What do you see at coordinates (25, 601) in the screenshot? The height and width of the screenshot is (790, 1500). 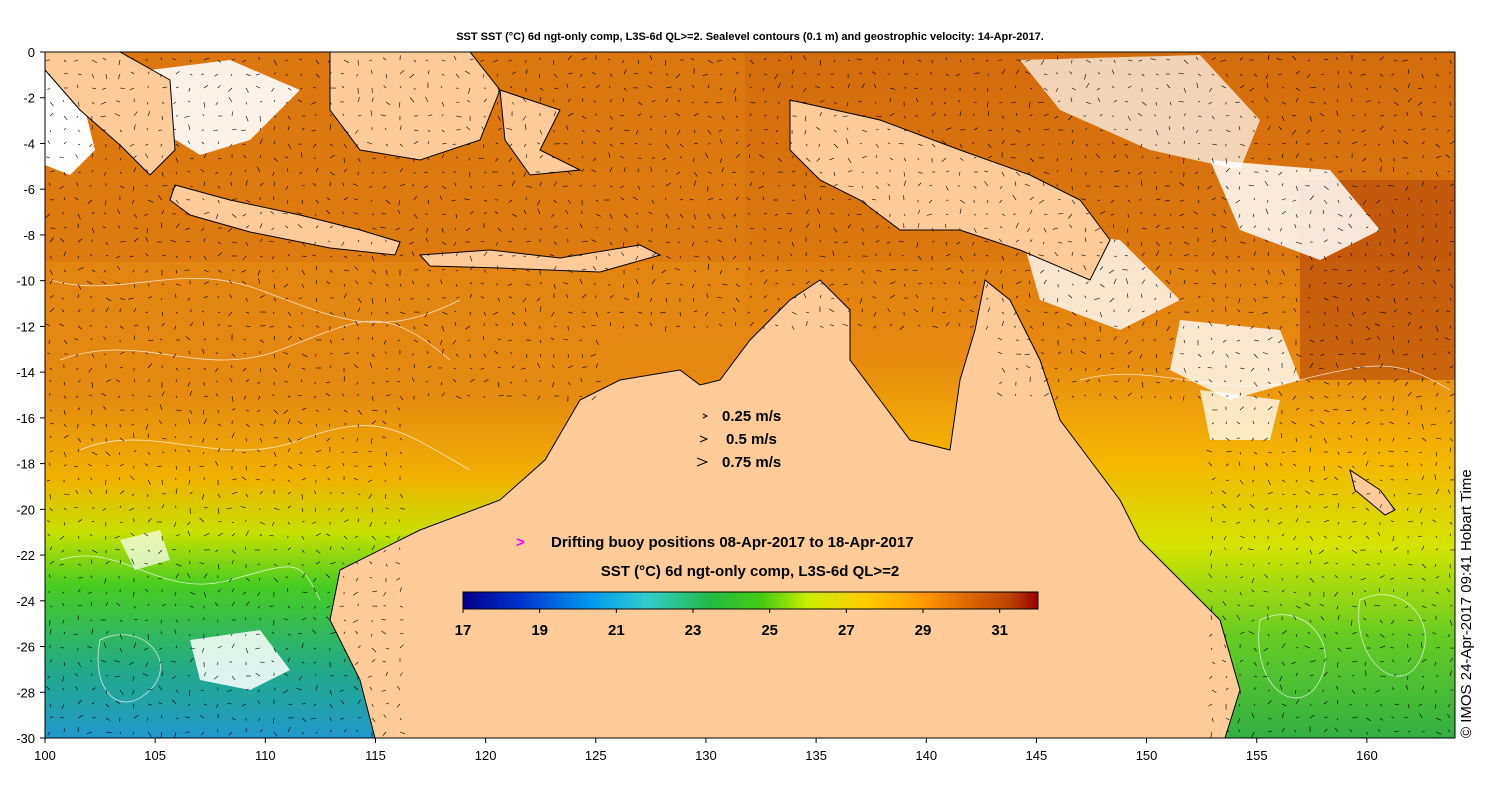 I see `y-tick-label: -24` at bounding box center [25, 601].